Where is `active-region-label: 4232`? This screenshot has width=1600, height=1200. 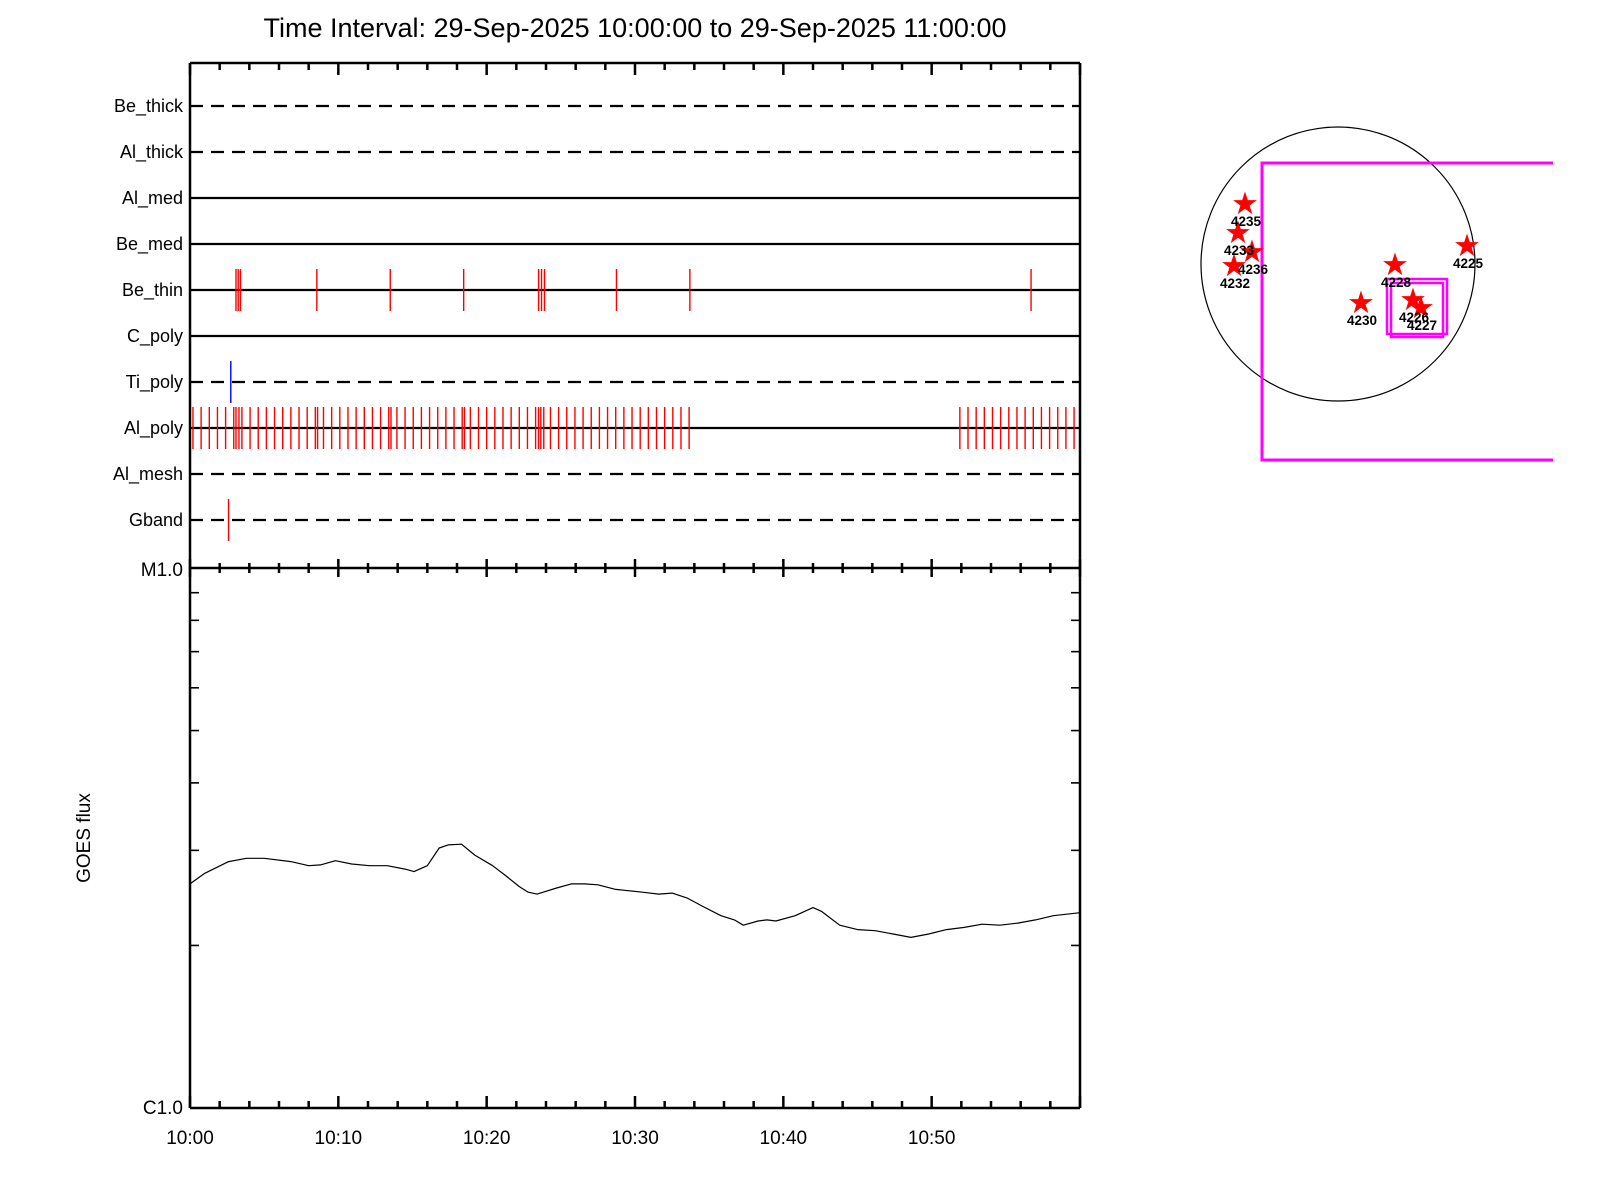
active-region-label: 4232 is located at coordinates (1235, 283).